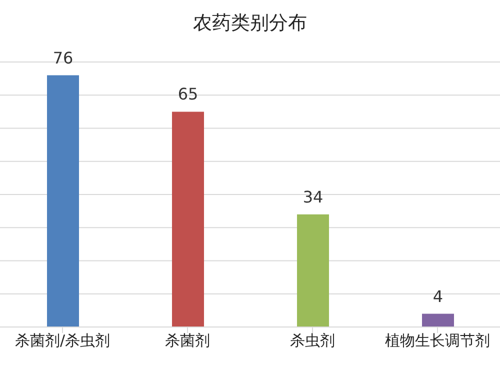  I want to click on data-label: 34, so click(313, 196).